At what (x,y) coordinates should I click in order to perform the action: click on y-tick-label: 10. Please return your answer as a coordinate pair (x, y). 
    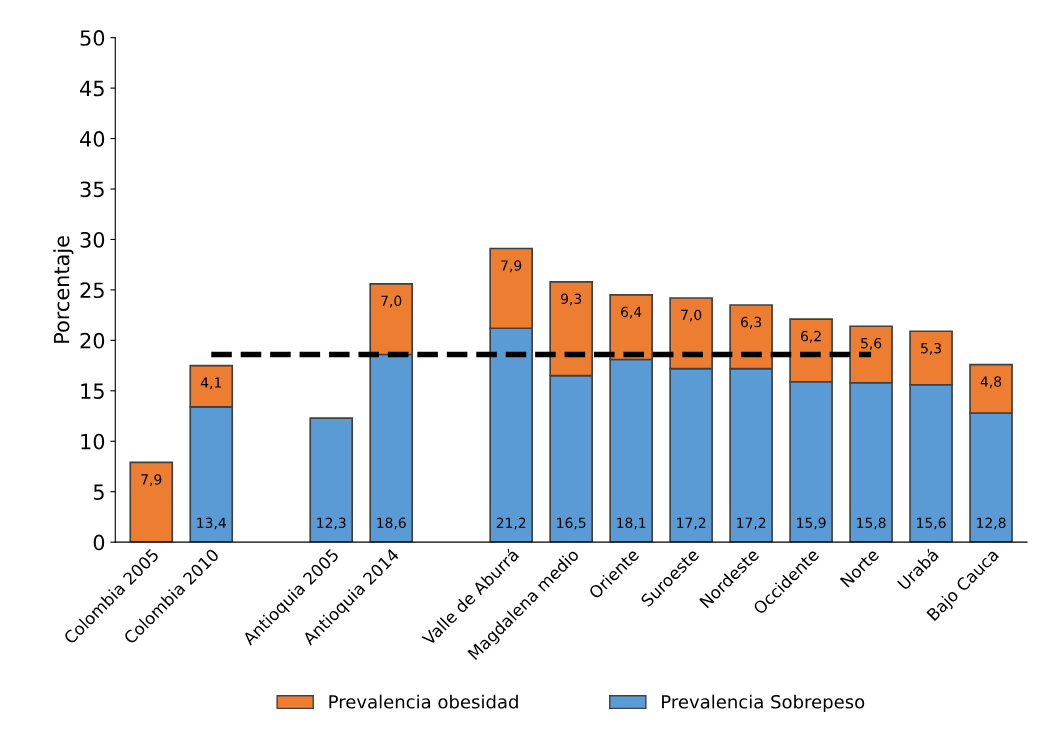
    Looking at the image, I should click on (93, 441).